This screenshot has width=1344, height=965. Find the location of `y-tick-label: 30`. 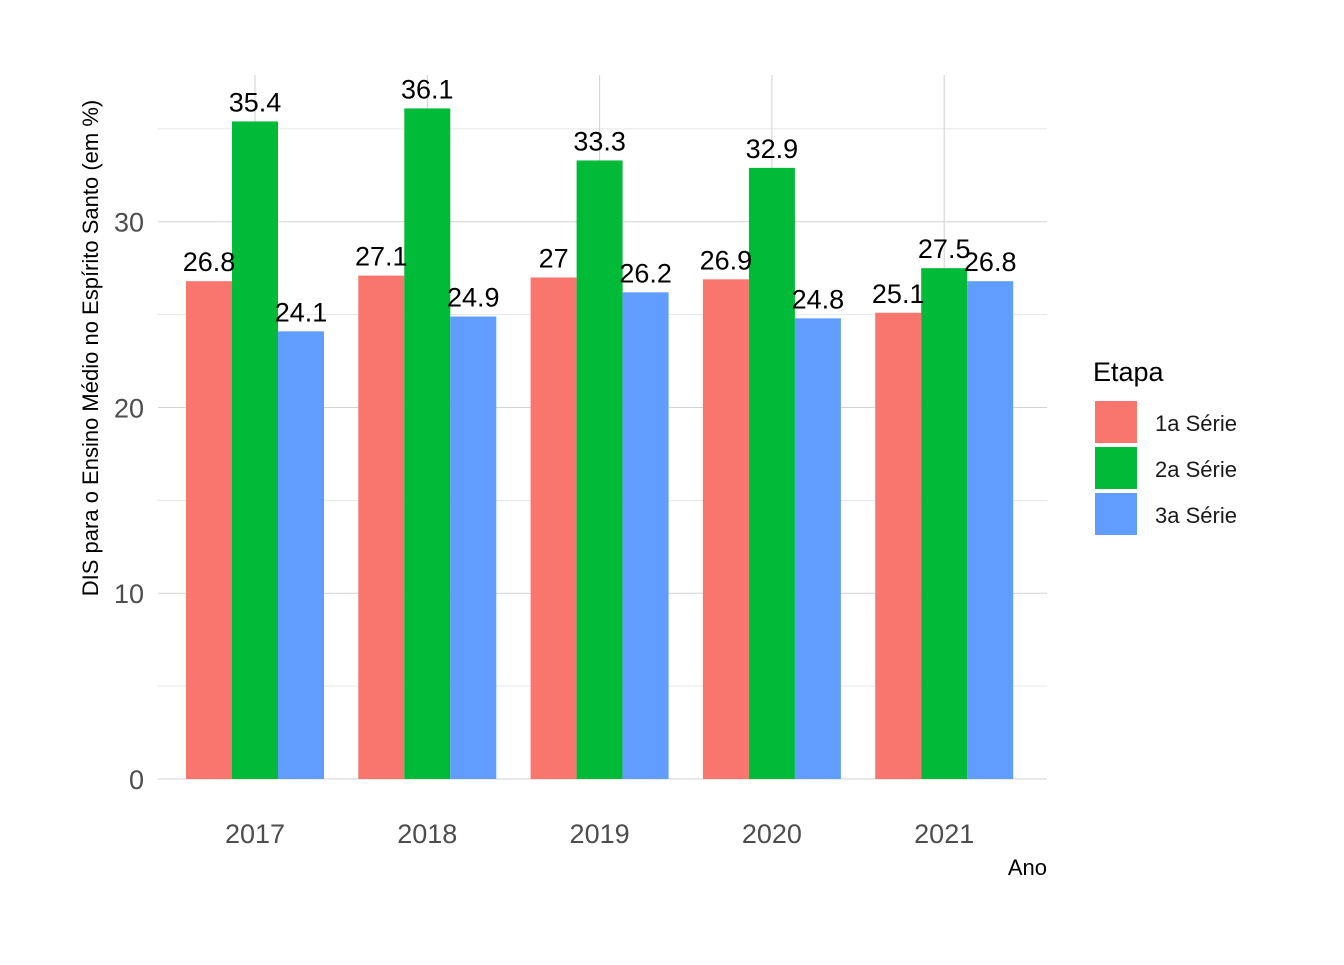

y-tick-label: 30 is located at coordinates (129, 223).